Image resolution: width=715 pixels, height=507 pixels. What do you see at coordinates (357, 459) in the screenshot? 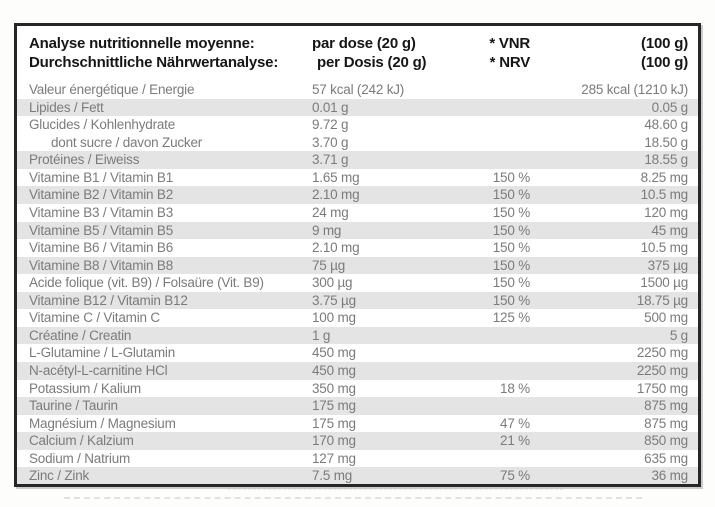
I see `table-row: Sodium / Natrium 127 mg 635 mg` at bounding box center [357, 459].